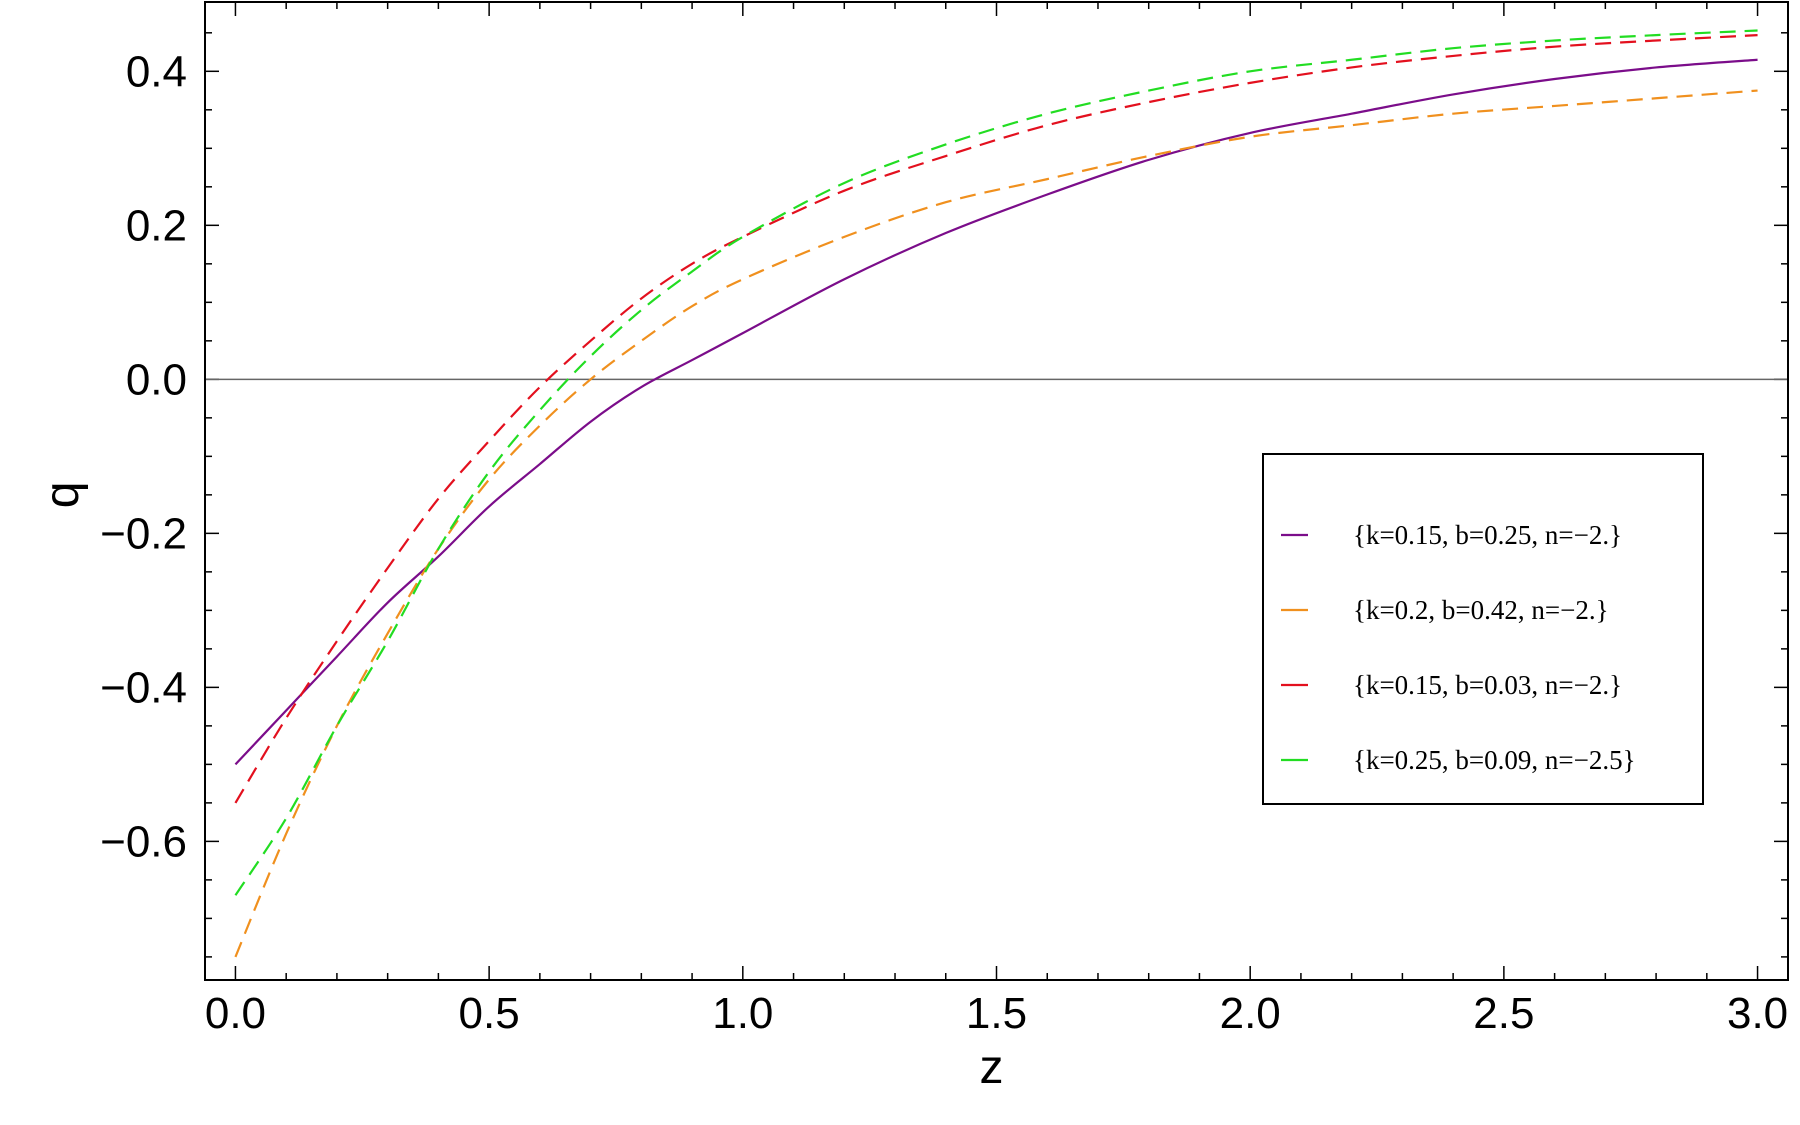 The image size is (1800, 1125). What do you see at coordinates (489, 1013) in the screenshot?
I see `x-tick-label: 0.5` at bounding box center [489, 1013].